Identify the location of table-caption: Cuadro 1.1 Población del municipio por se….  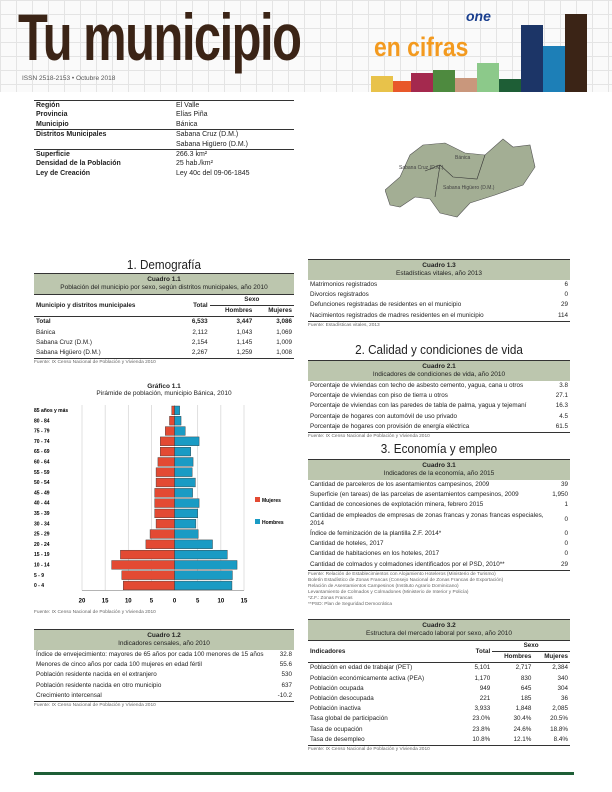
(164, 283).